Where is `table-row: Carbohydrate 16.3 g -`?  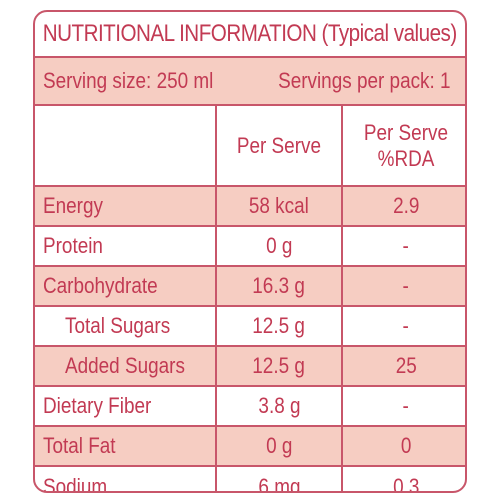 table-row: Carbohydrate 16.3 g - is located at coordinates (250, 286).